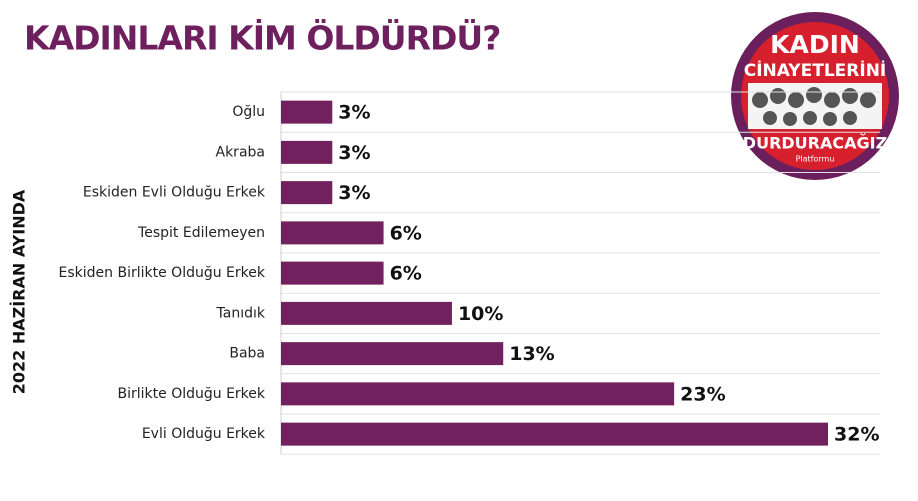 The height and width of the screenshot is (501, 918). Describe the element at coordinates (480, 314) in the screenshot. I see `value-label: 10%` at that location.